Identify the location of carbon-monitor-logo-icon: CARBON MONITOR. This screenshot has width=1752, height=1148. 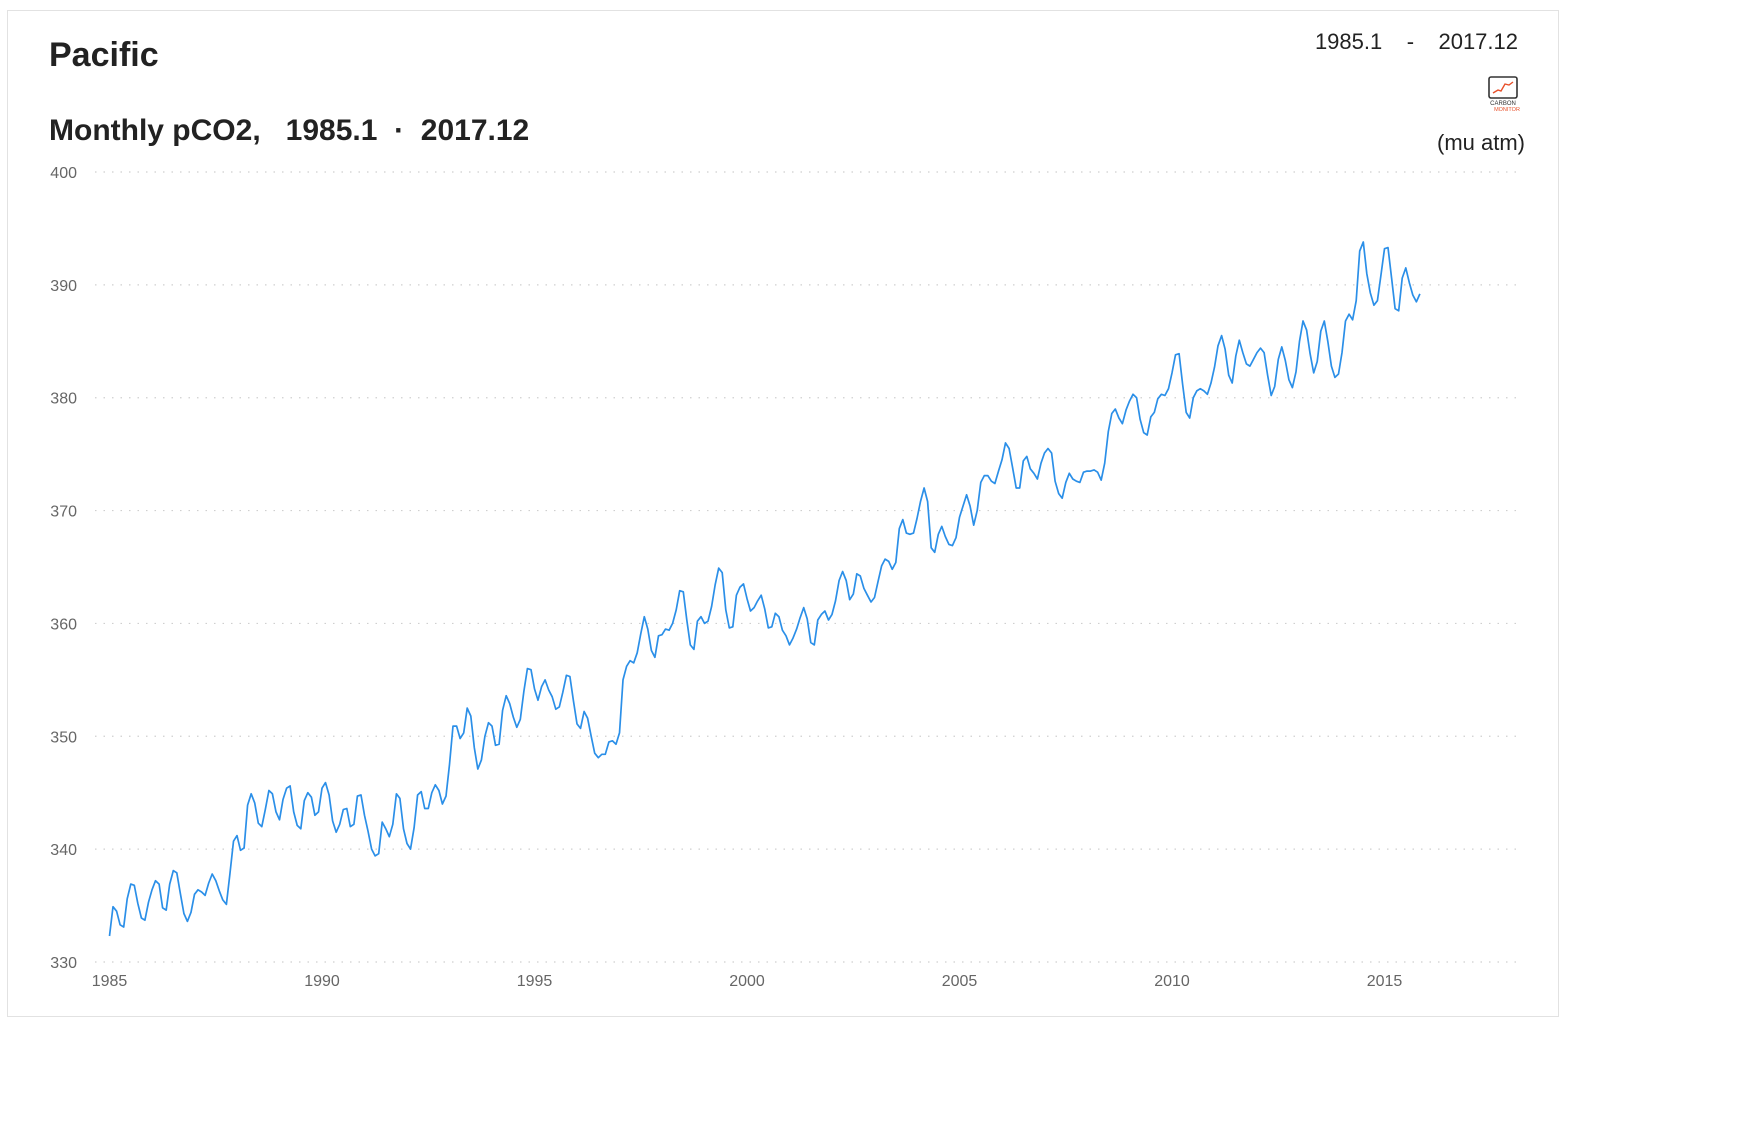
(1503, 94).